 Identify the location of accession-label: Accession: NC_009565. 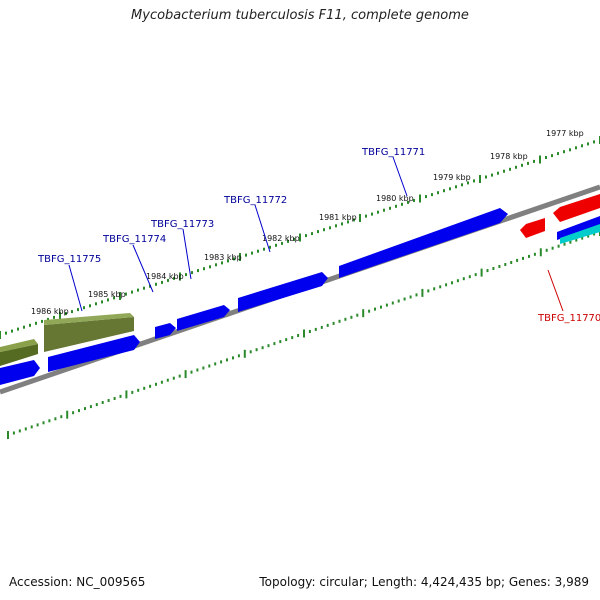
(77, 582).